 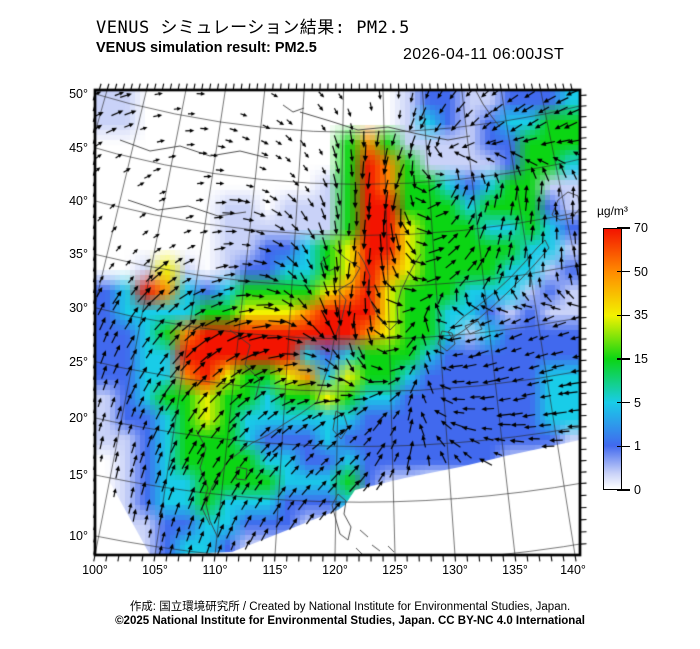 I want to click on timestamp: 2026-04-11 06:00JST, so click(x=484, y=54).